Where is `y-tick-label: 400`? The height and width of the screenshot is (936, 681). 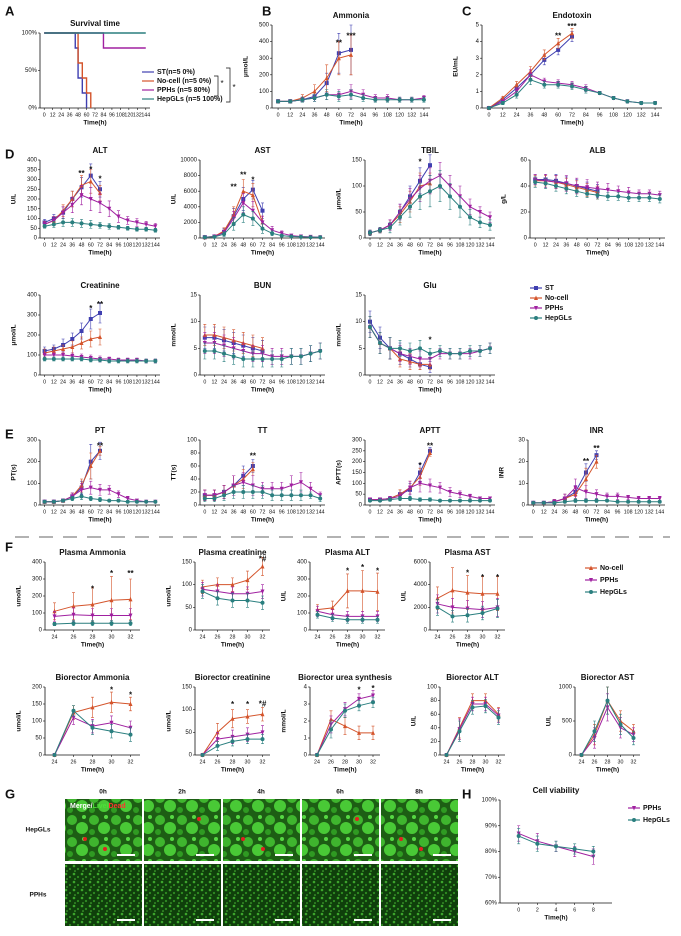
y-tick-label: 400 is located at coordinates (32, 161).